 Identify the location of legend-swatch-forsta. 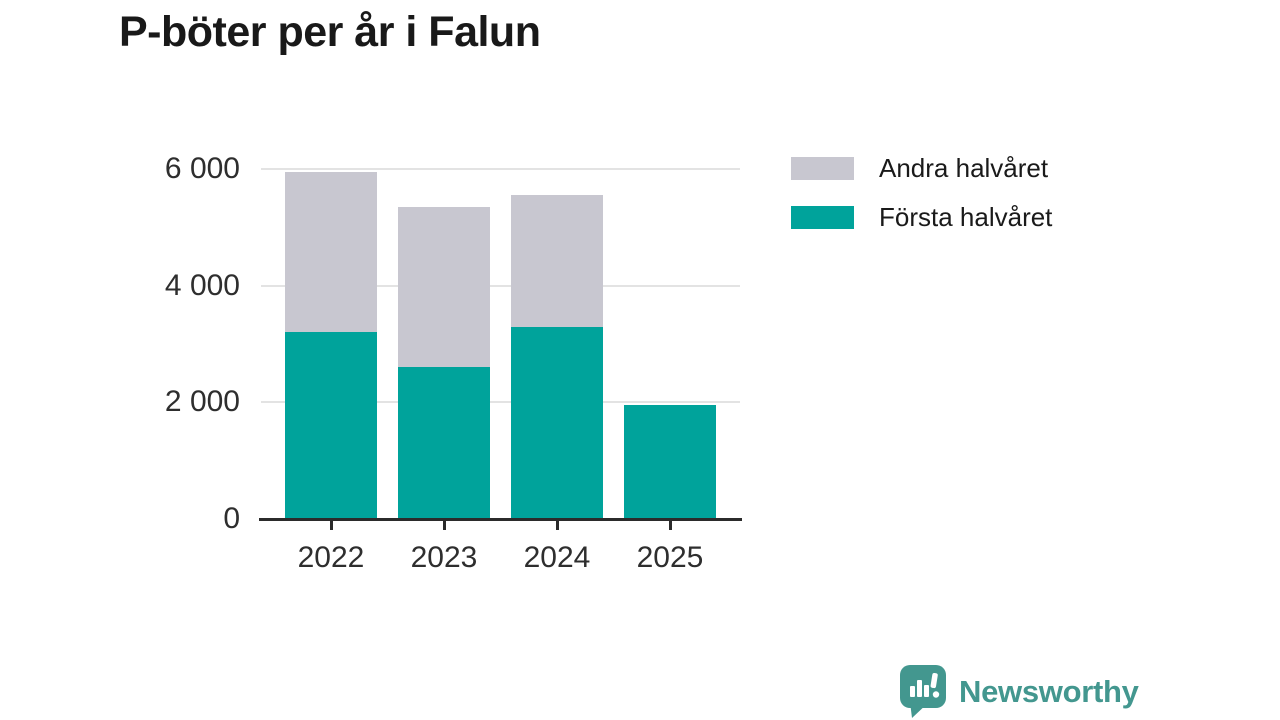
(822, 217).